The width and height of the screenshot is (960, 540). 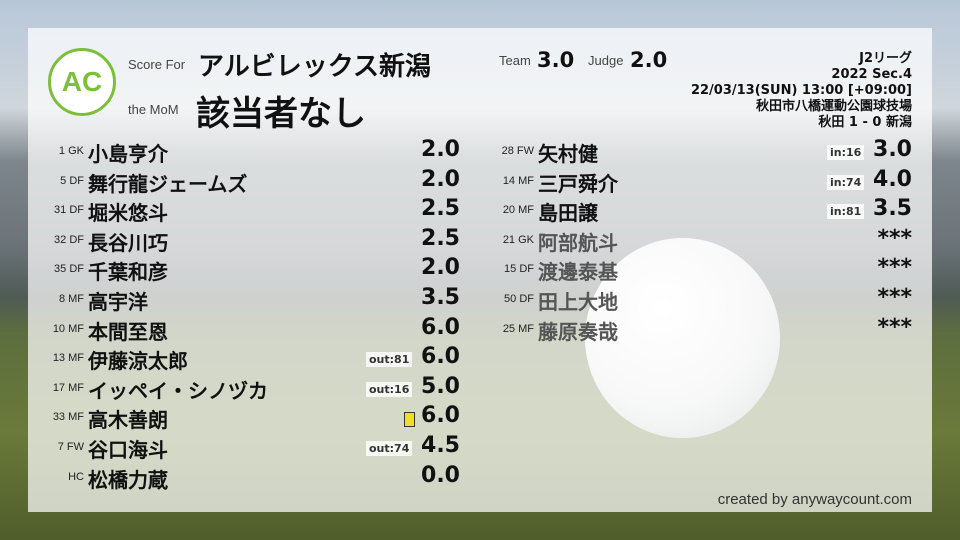 What do you see at coordinates (846, 152) in the screenshot?
I see `substitution-badge: in:16` at bounding box center [846, 152].